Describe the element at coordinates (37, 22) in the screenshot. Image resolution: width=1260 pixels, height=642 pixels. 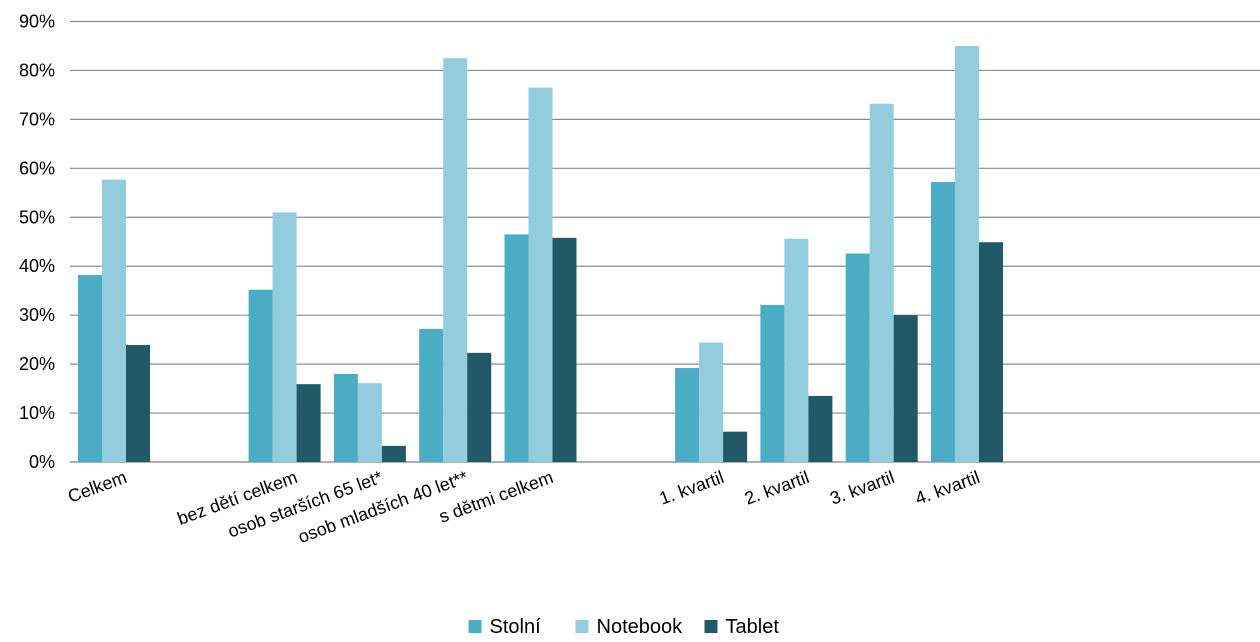
I see `y-tick-label: 90%` at that location.